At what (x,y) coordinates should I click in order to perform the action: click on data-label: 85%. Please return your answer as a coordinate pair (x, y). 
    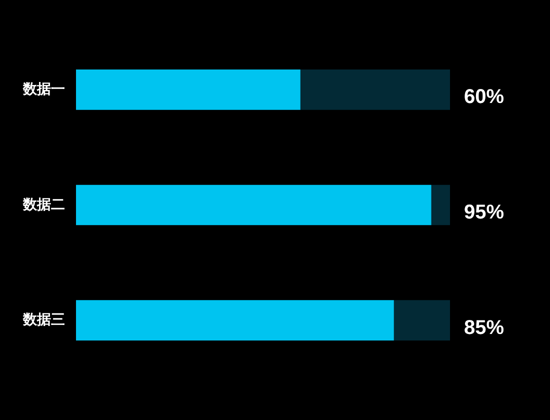
    Looking at the image, I should click on (484, 327).